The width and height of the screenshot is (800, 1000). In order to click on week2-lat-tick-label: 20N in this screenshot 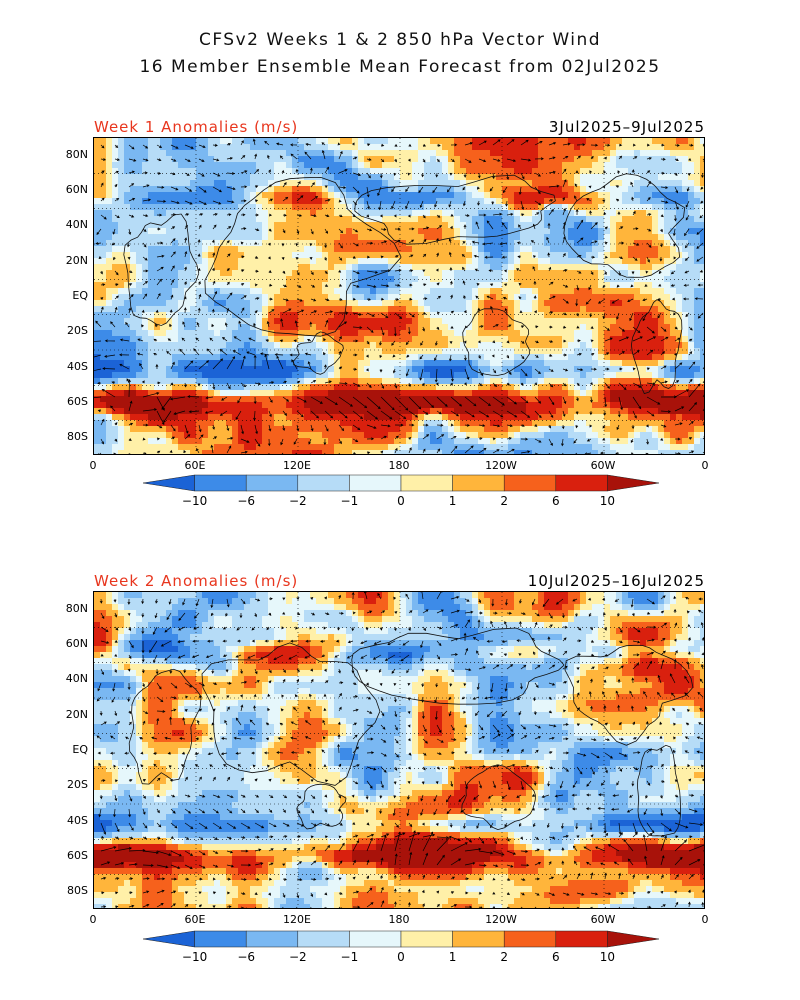, I will do `click(76, 714)`.